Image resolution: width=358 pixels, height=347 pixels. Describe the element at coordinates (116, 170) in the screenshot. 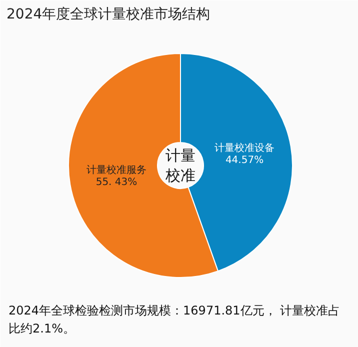

I see `slice-label: 计量校准服务` at that location.